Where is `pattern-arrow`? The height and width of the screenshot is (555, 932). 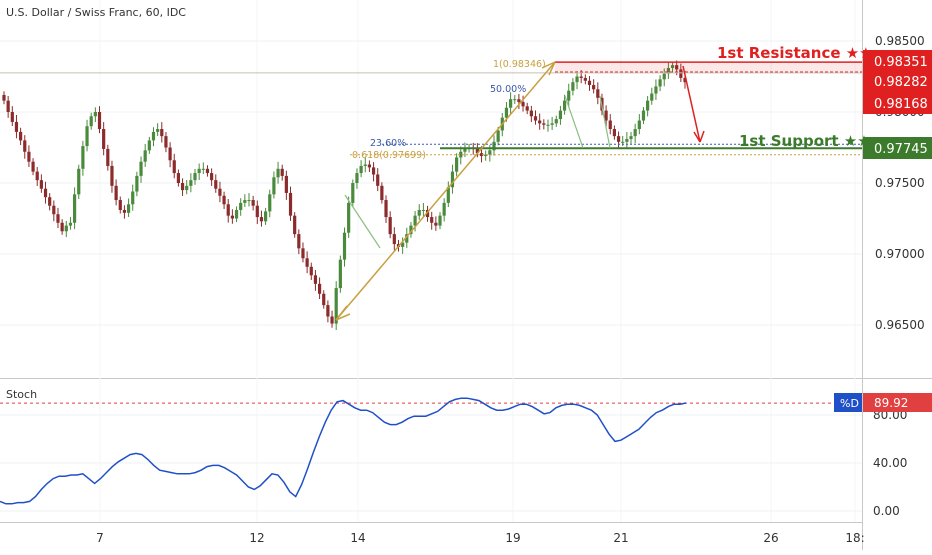
pattern-arrow is located at coordinates (605, 122).